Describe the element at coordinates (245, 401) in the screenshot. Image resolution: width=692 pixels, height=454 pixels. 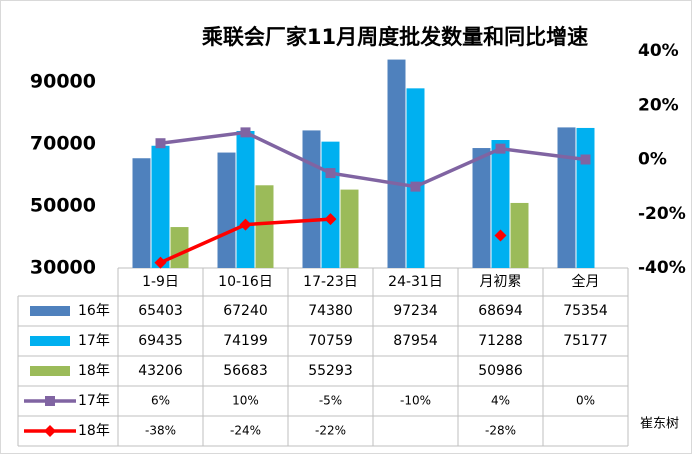
I see `table-cell: 10%` at that location.